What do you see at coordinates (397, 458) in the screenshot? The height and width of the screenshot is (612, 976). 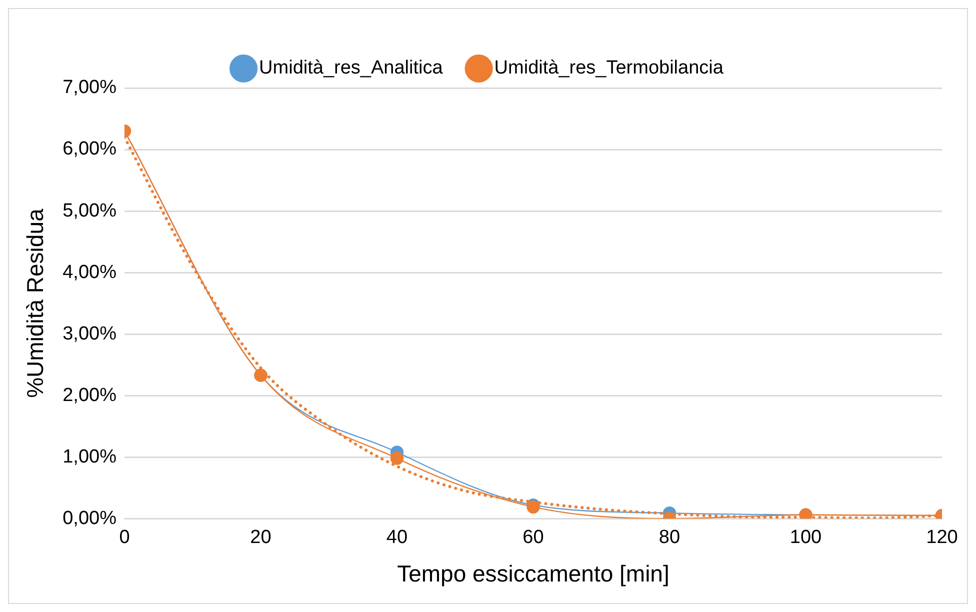 I see `point` at bounding box center [397, 458].